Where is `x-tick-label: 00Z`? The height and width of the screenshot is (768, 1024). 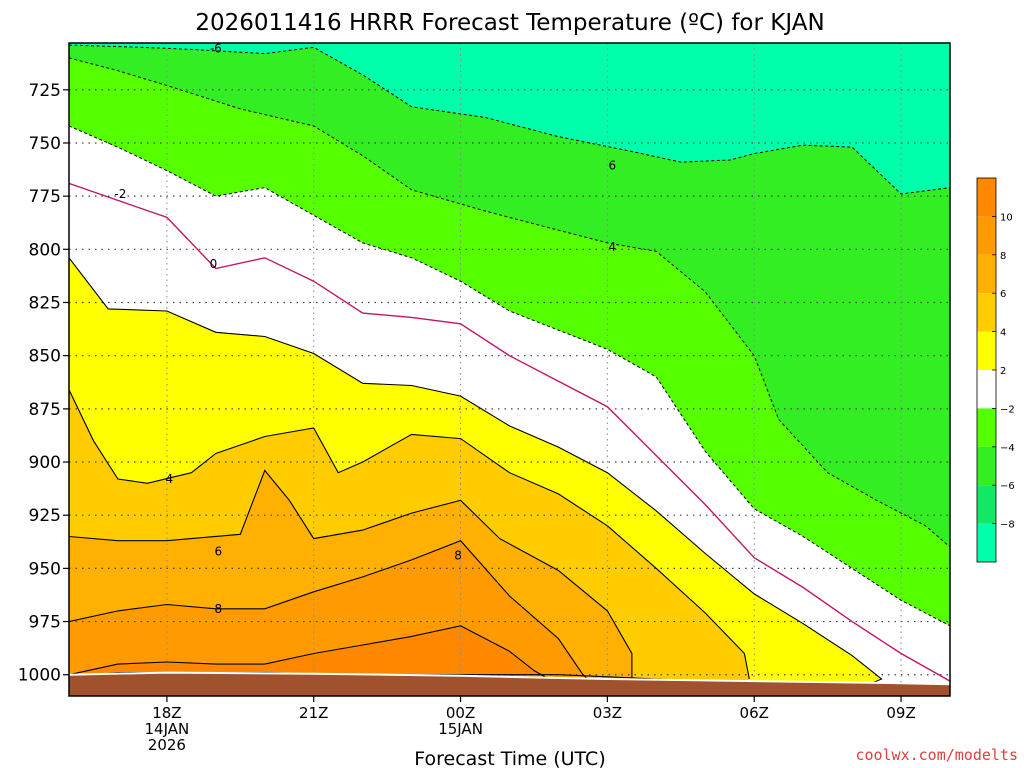 x-tick-label: 00Z is located at coordinates (460, 713).